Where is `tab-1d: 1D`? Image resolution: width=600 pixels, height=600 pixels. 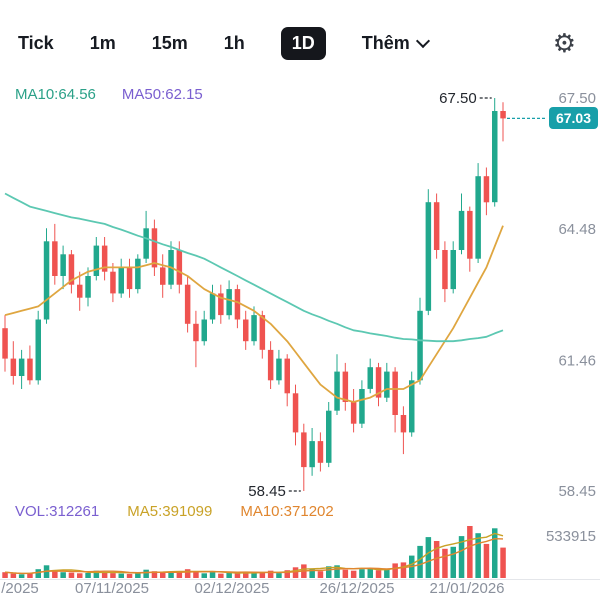
tab-1d: 1D is located at coordinates (303, 43).